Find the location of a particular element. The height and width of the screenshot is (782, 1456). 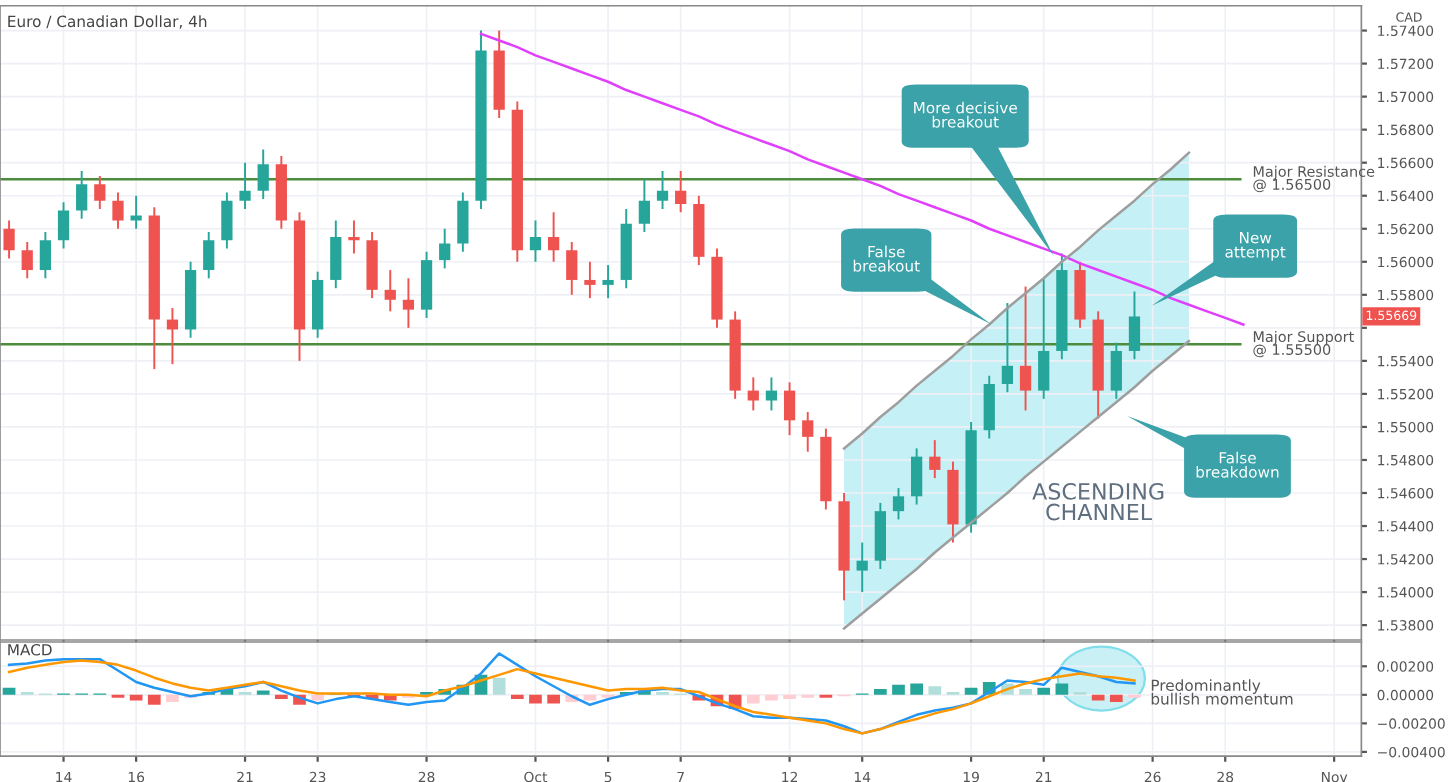

annotation: ASCENDING CHANNEL is located at coordinates (1098, 501).